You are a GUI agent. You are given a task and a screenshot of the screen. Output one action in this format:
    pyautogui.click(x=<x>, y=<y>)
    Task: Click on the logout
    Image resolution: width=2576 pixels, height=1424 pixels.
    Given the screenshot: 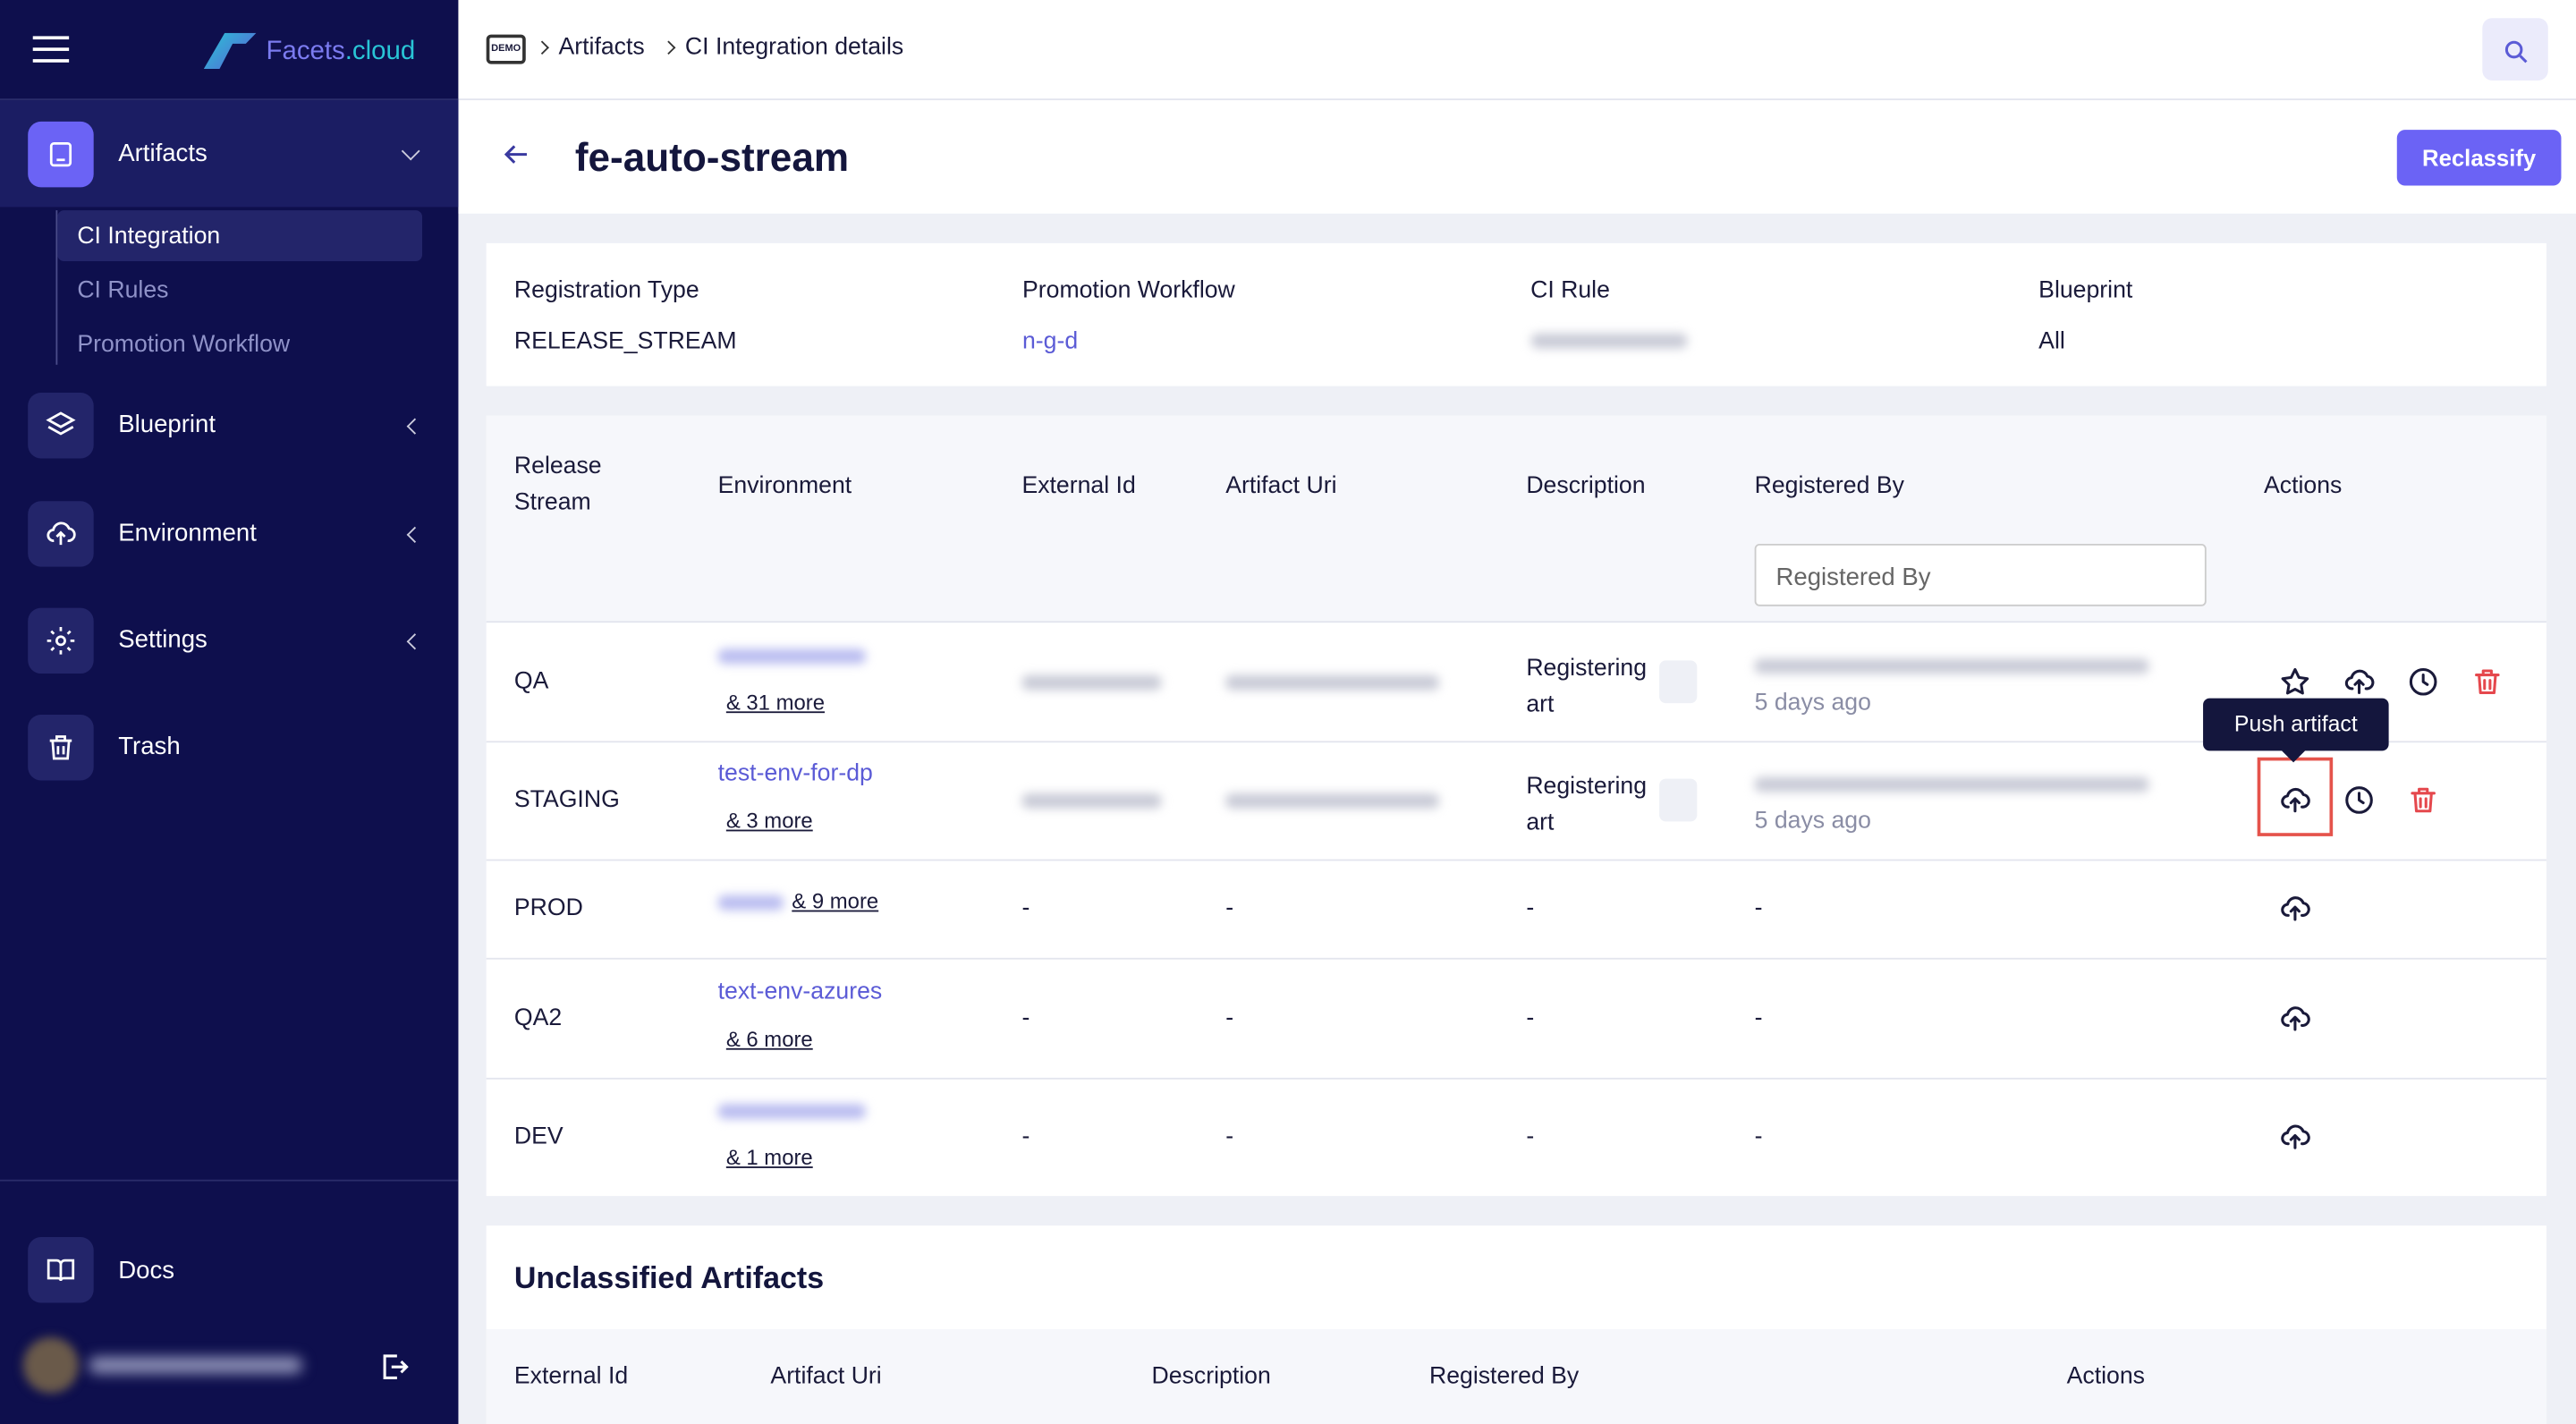 What is the action you would take?
    pyautogui.click(x=394, y=1367)
    